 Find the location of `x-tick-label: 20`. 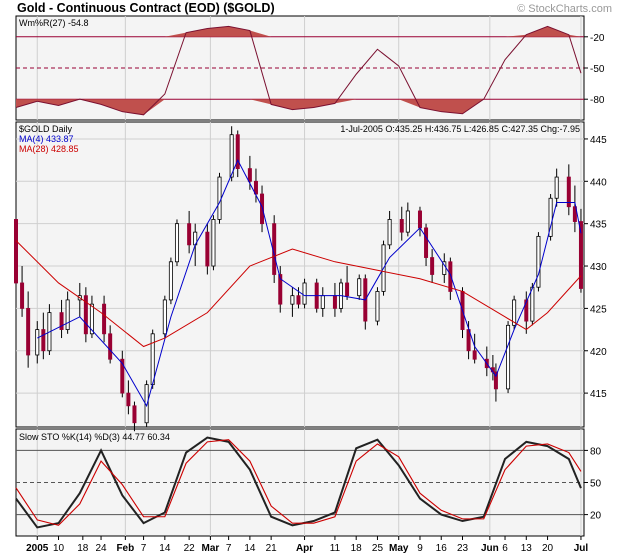

x-tick-label: 20 is located at coordinates (548, 548).